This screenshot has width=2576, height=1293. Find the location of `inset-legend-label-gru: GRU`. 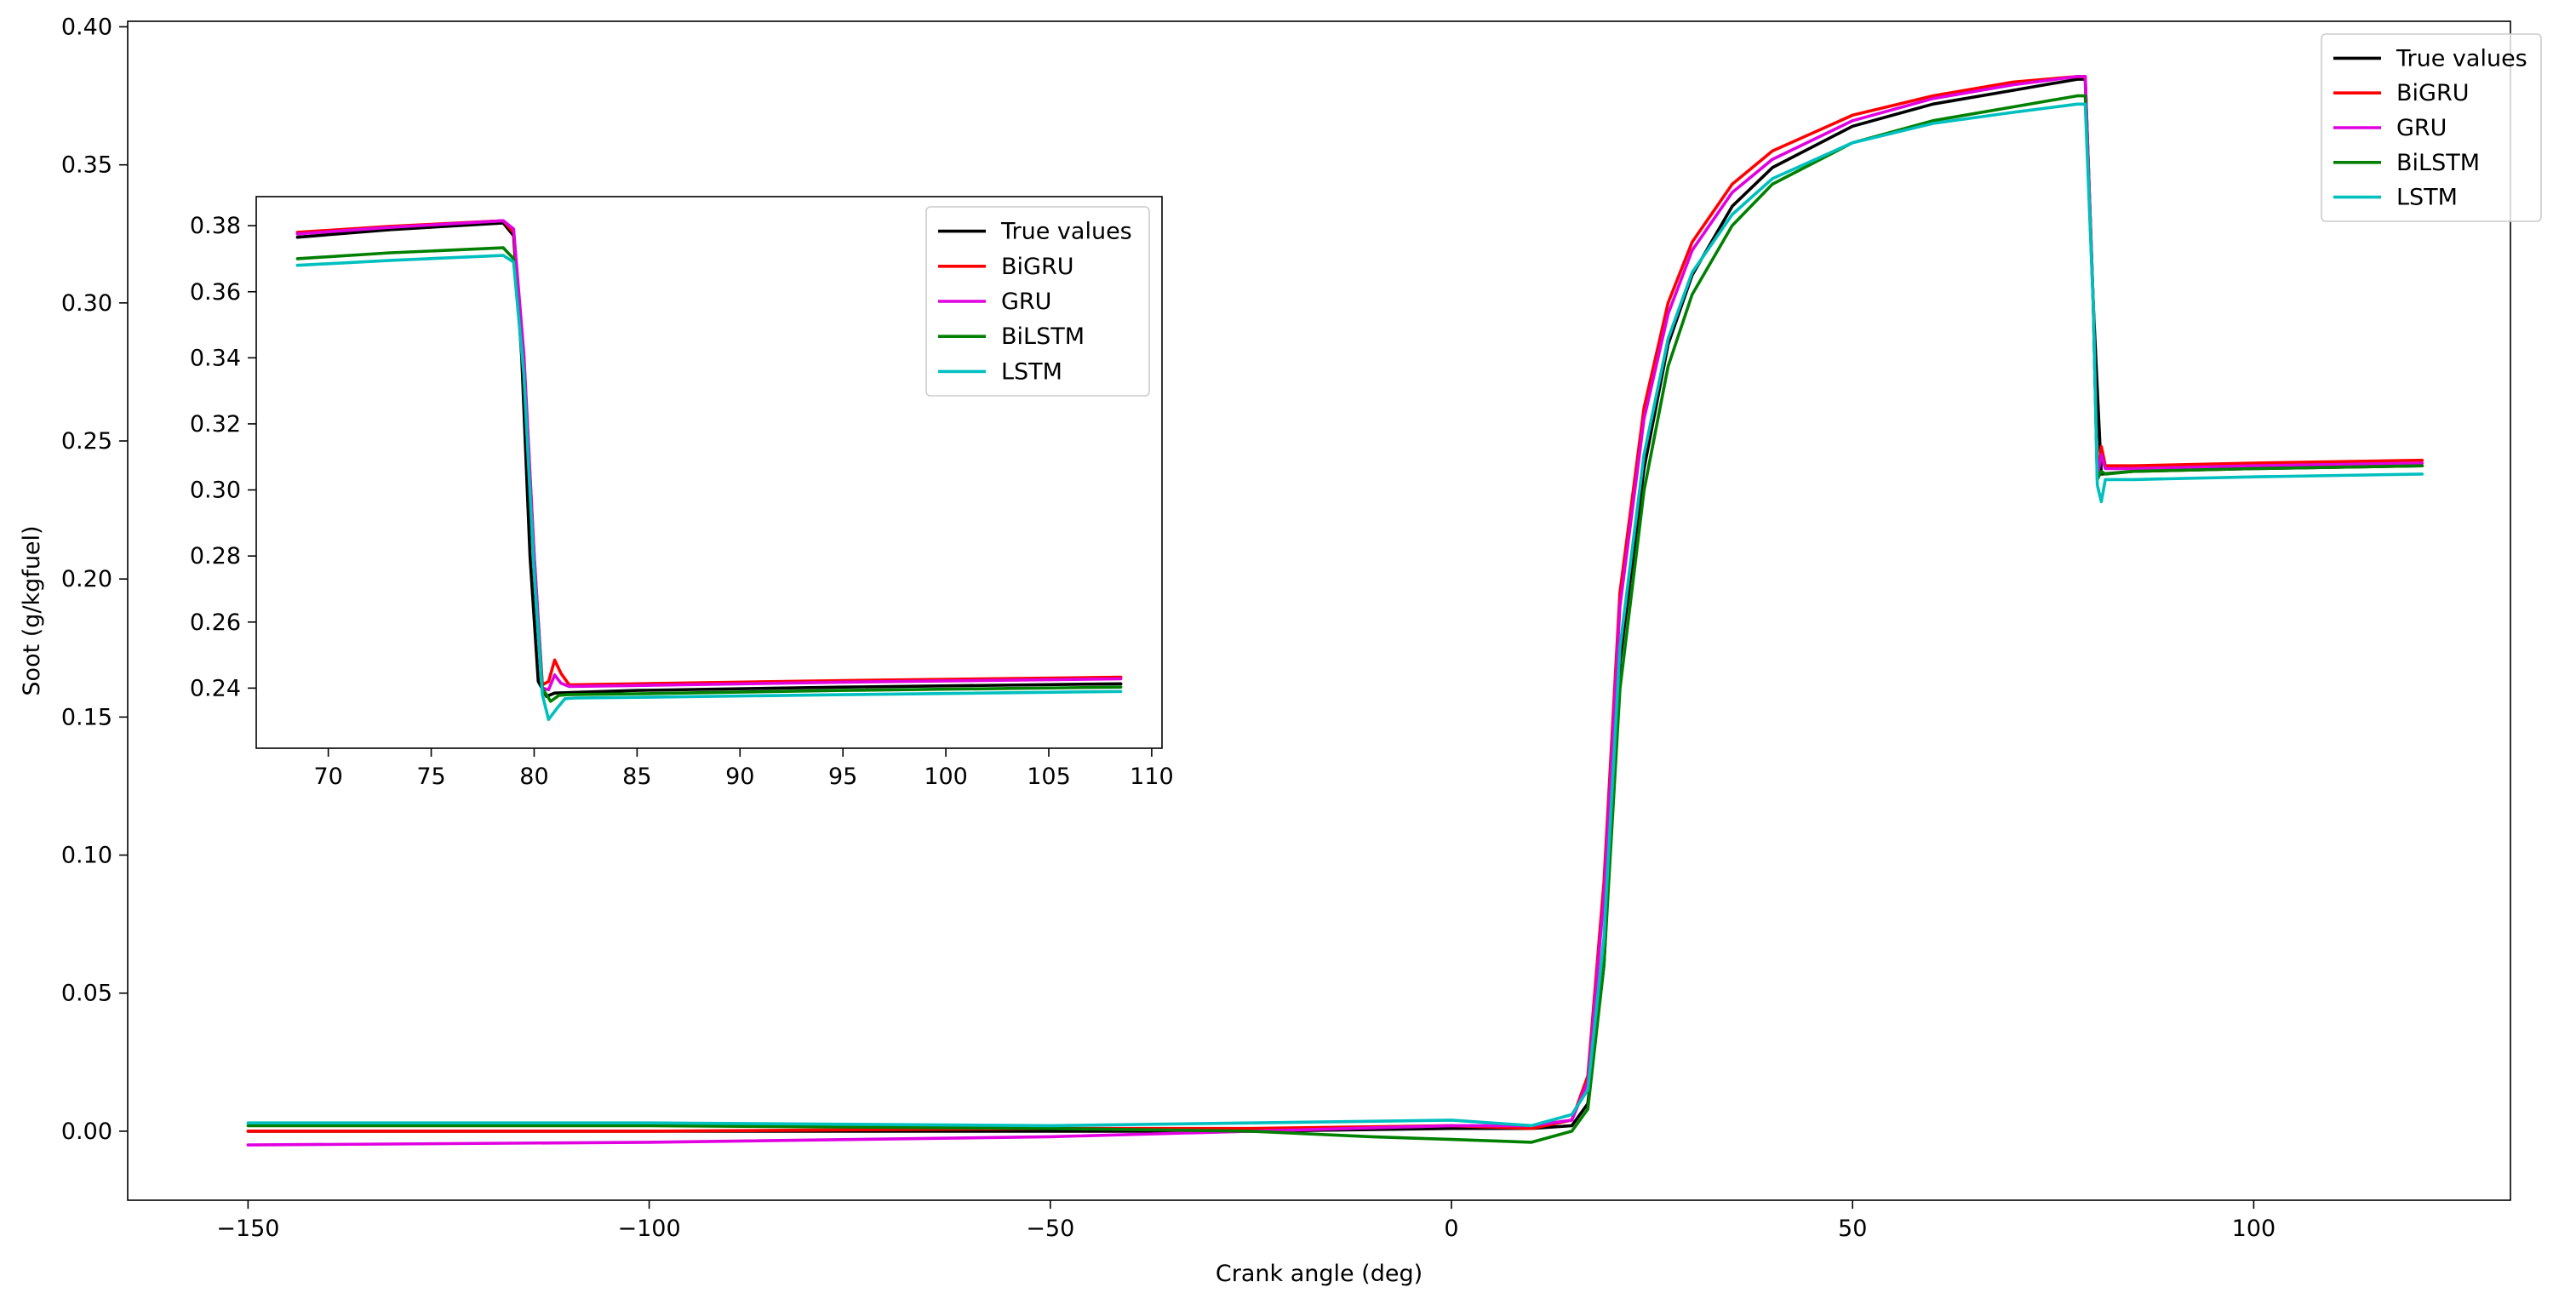

inset-legend-label-gru: GRU is located at coordinates (1026, 302).